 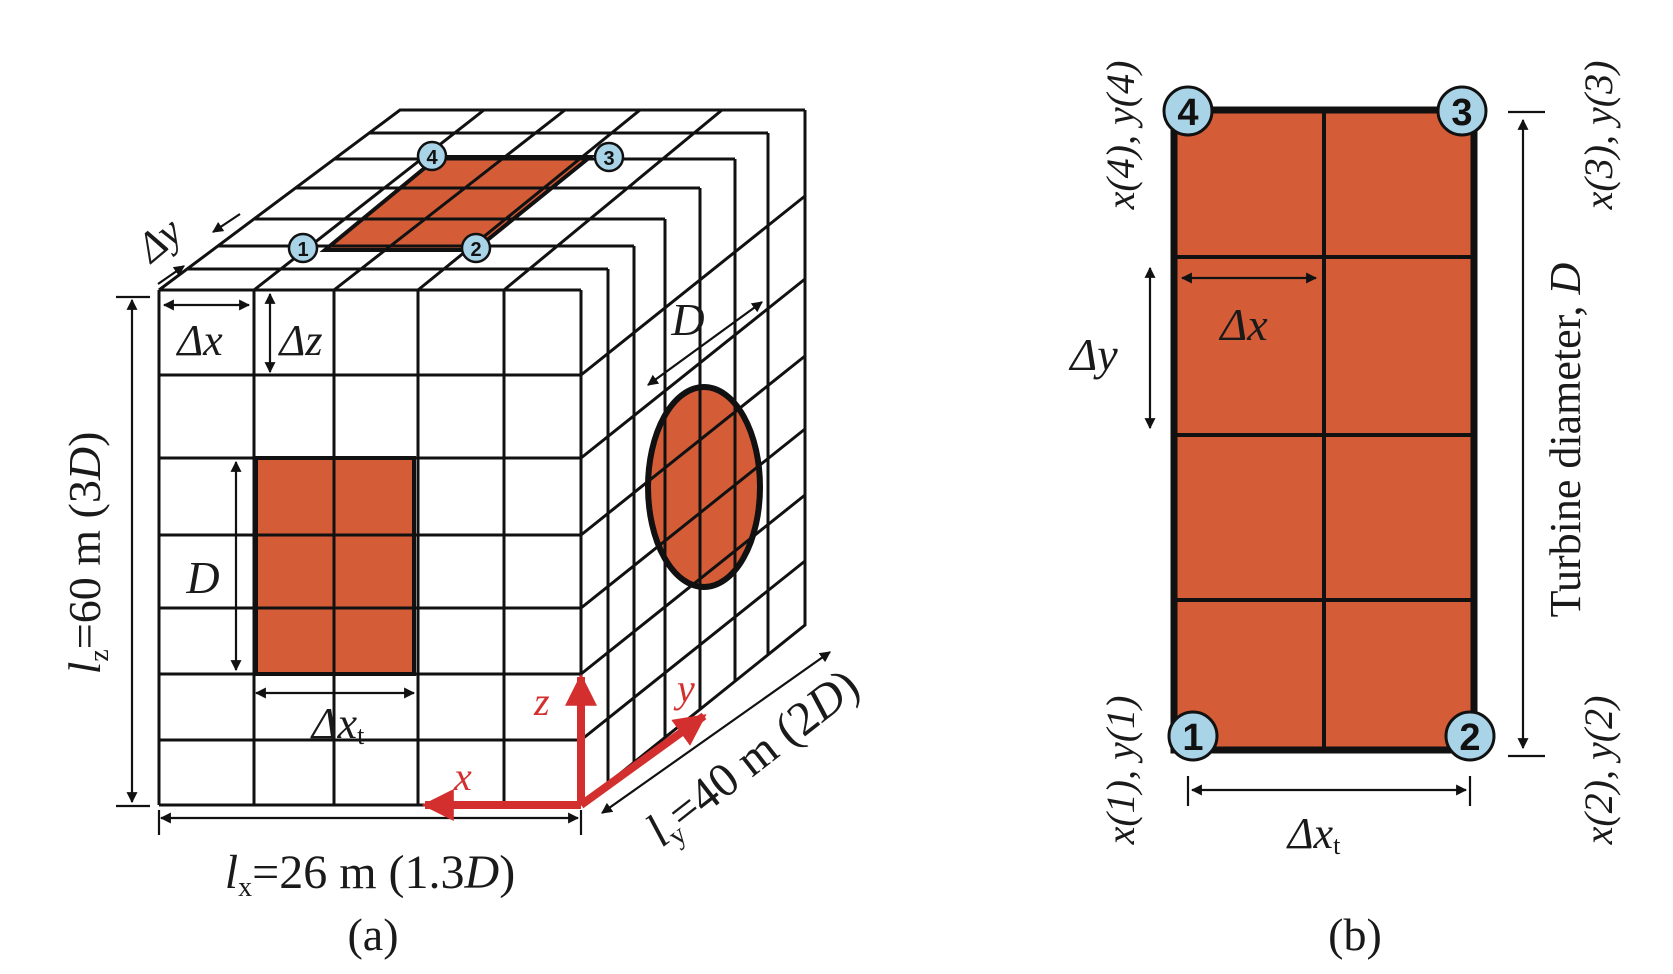 I want to click on coordinate-axes: z x y, so click(x=564, y=743).